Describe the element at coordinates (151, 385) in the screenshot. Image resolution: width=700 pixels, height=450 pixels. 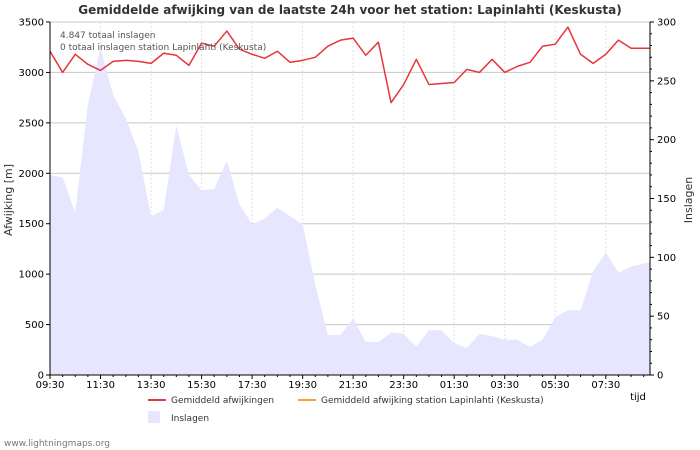
I see `x-tick-label-2: 13:30` at that location.